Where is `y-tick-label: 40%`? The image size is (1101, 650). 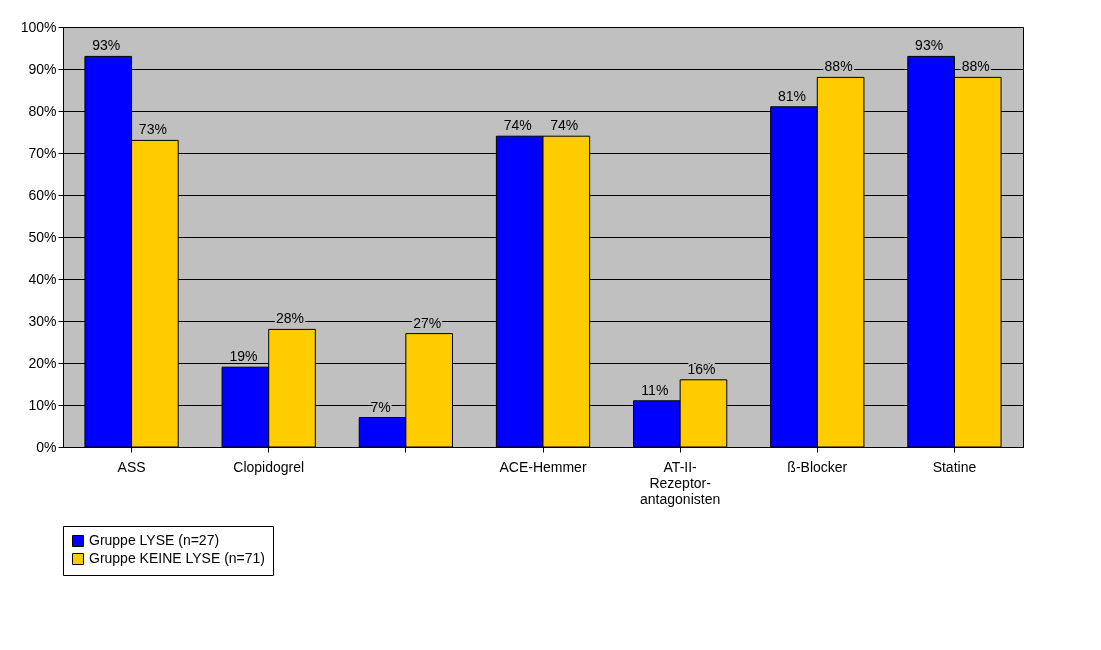 y-tick-label: 40% is located at coordinates (42, 278).